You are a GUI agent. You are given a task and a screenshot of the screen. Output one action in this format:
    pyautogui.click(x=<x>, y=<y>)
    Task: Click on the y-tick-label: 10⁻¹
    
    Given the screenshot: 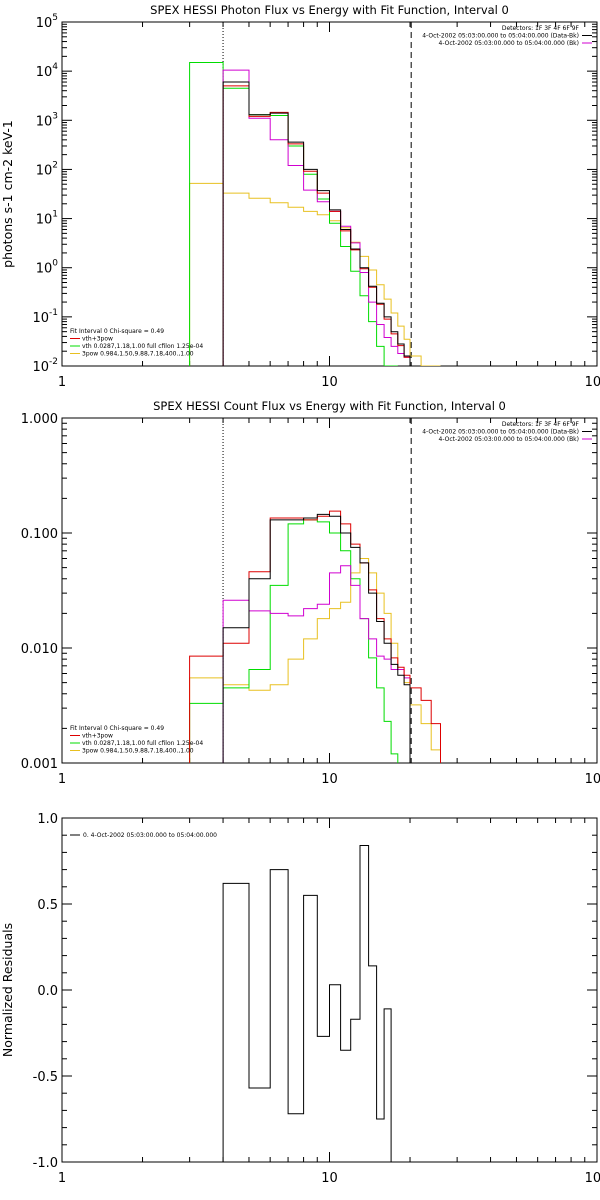 What is the action you would take?
    pyautogui.click(x=45, y=317)
    